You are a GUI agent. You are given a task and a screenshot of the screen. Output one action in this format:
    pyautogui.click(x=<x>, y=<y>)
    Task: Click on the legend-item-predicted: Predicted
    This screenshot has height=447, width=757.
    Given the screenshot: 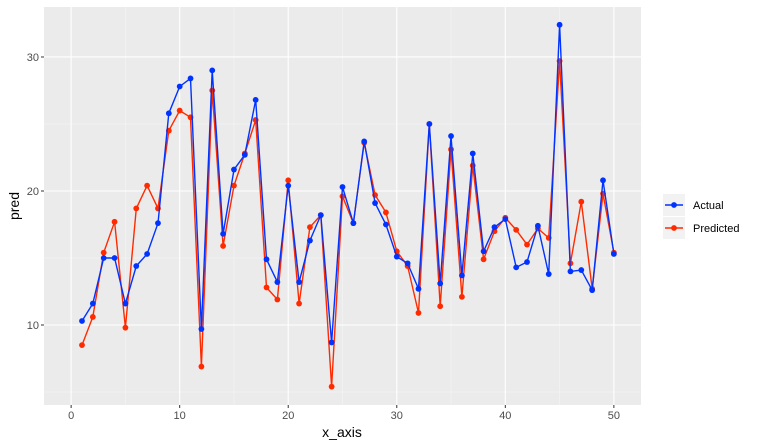 What is the action you would take?
    pyautogui.click(x=701, y=228)
    